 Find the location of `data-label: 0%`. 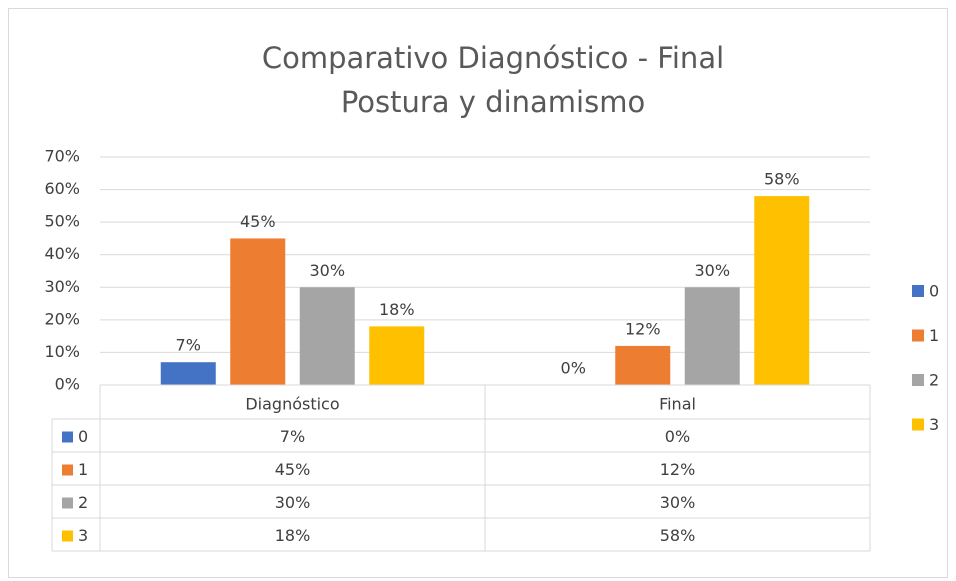

data-label: 0% is located at coordinates (573, 368).